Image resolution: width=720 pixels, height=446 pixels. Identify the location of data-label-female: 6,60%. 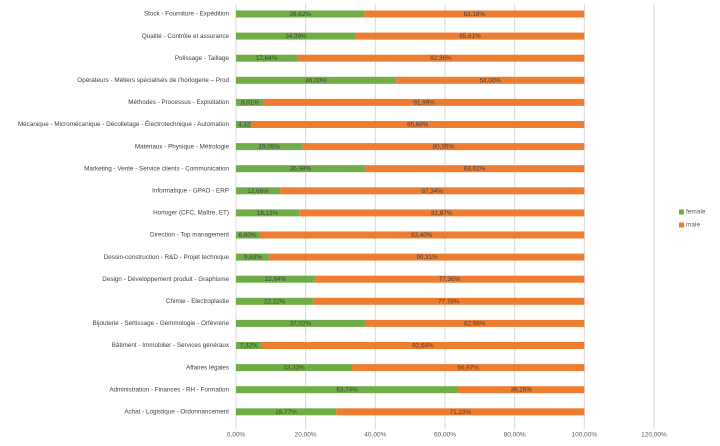
(248, 235).